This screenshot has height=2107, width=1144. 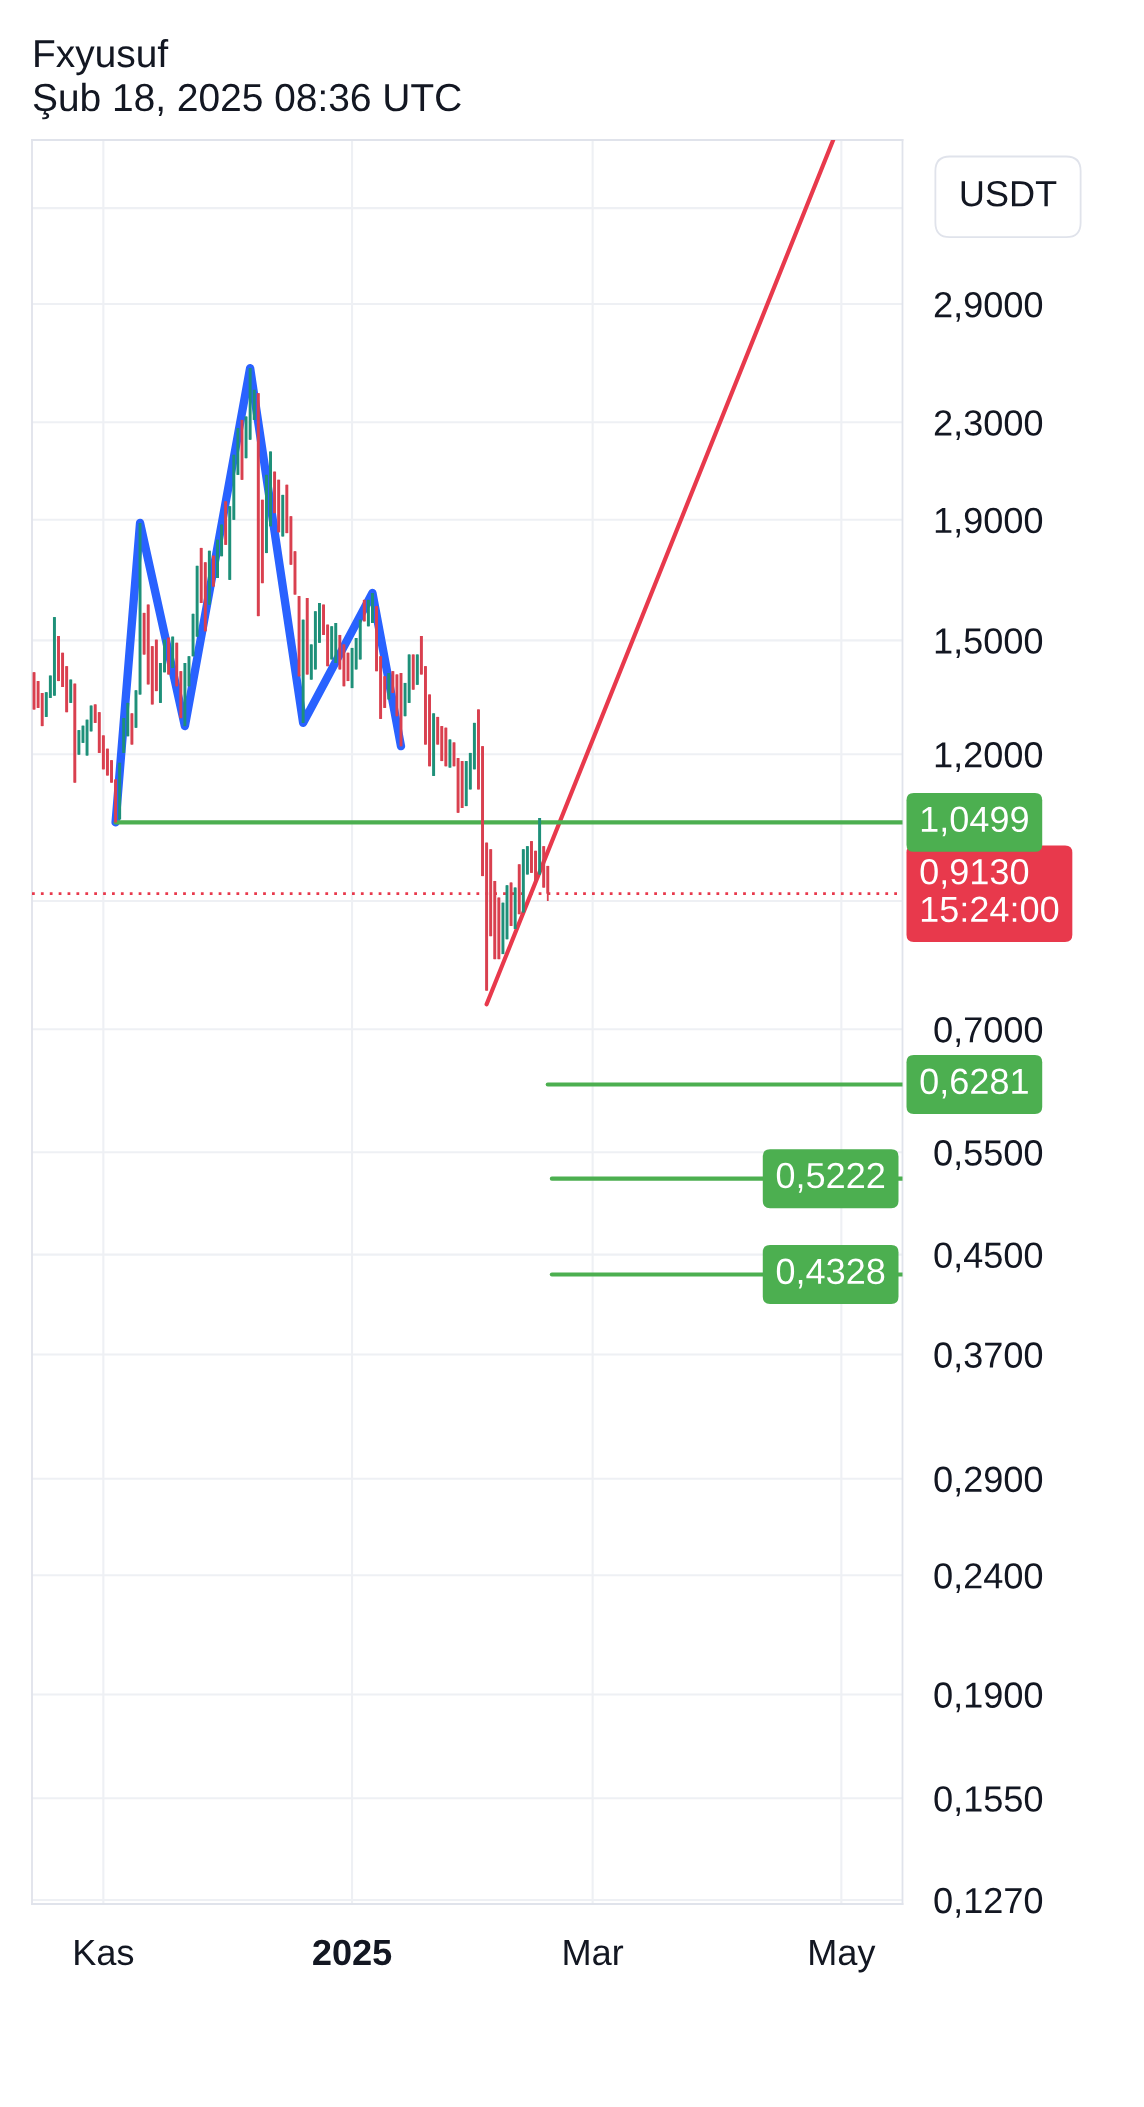 What do you see at coordinates (988, 1902) in the screenshot?
I see `y-tick-label: 0,1270` at bounding box center [988, 1902].